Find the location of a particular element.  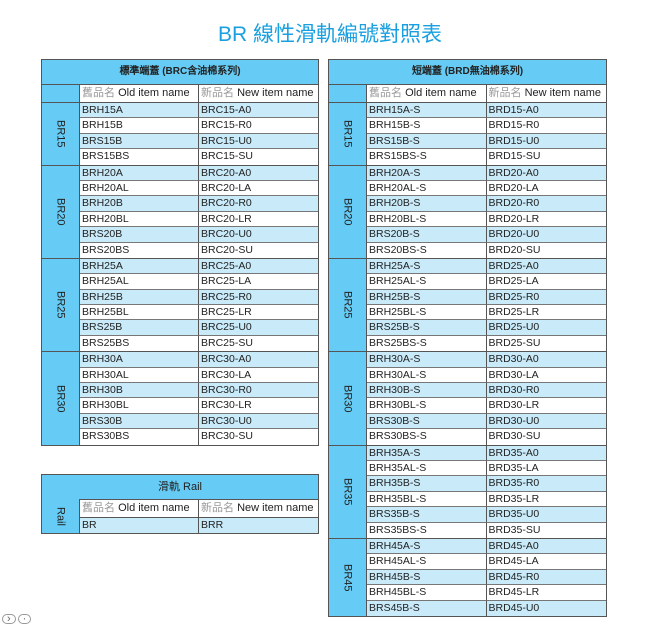

group-label: Rail is located at coordinates (60, 516).